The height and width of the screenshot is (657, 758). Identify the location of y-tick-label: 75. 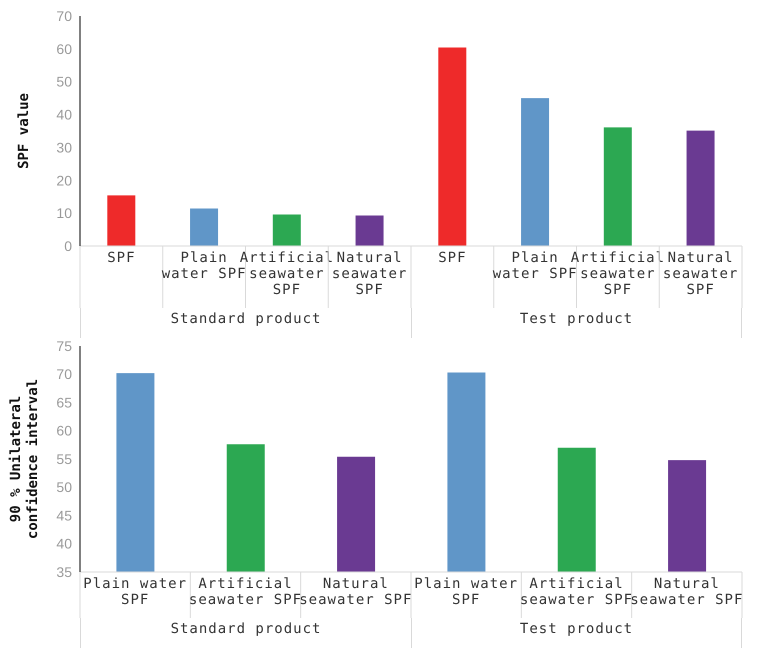
(64, 346).